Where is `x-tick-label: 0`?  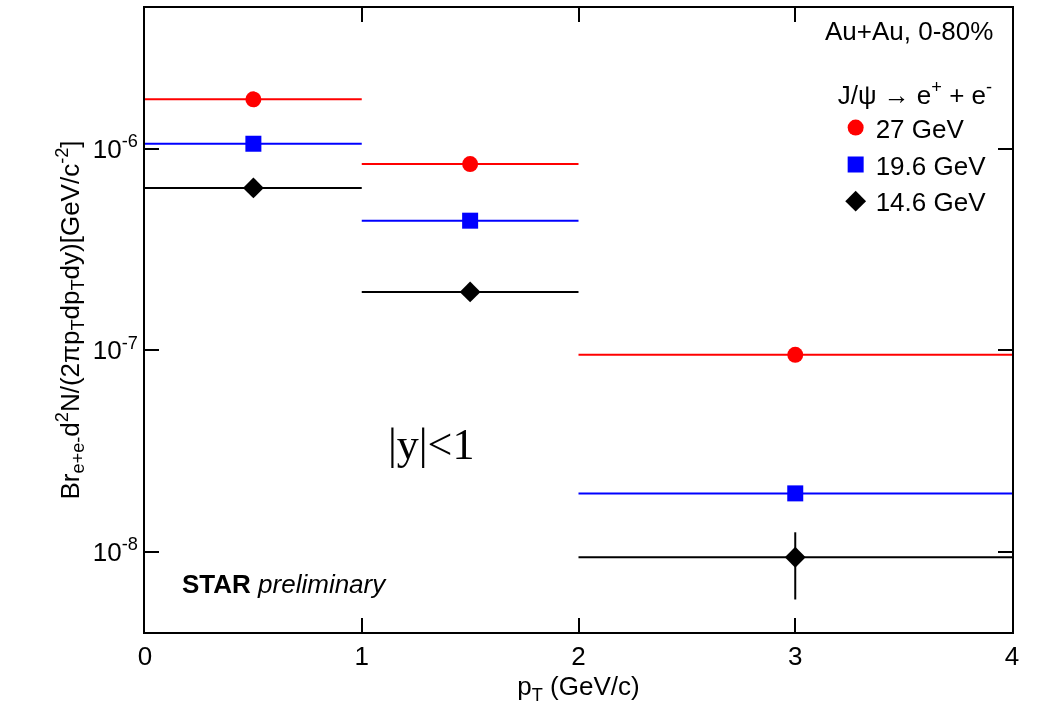
x-tick-label: 0 is located at coordinates (145, 656).